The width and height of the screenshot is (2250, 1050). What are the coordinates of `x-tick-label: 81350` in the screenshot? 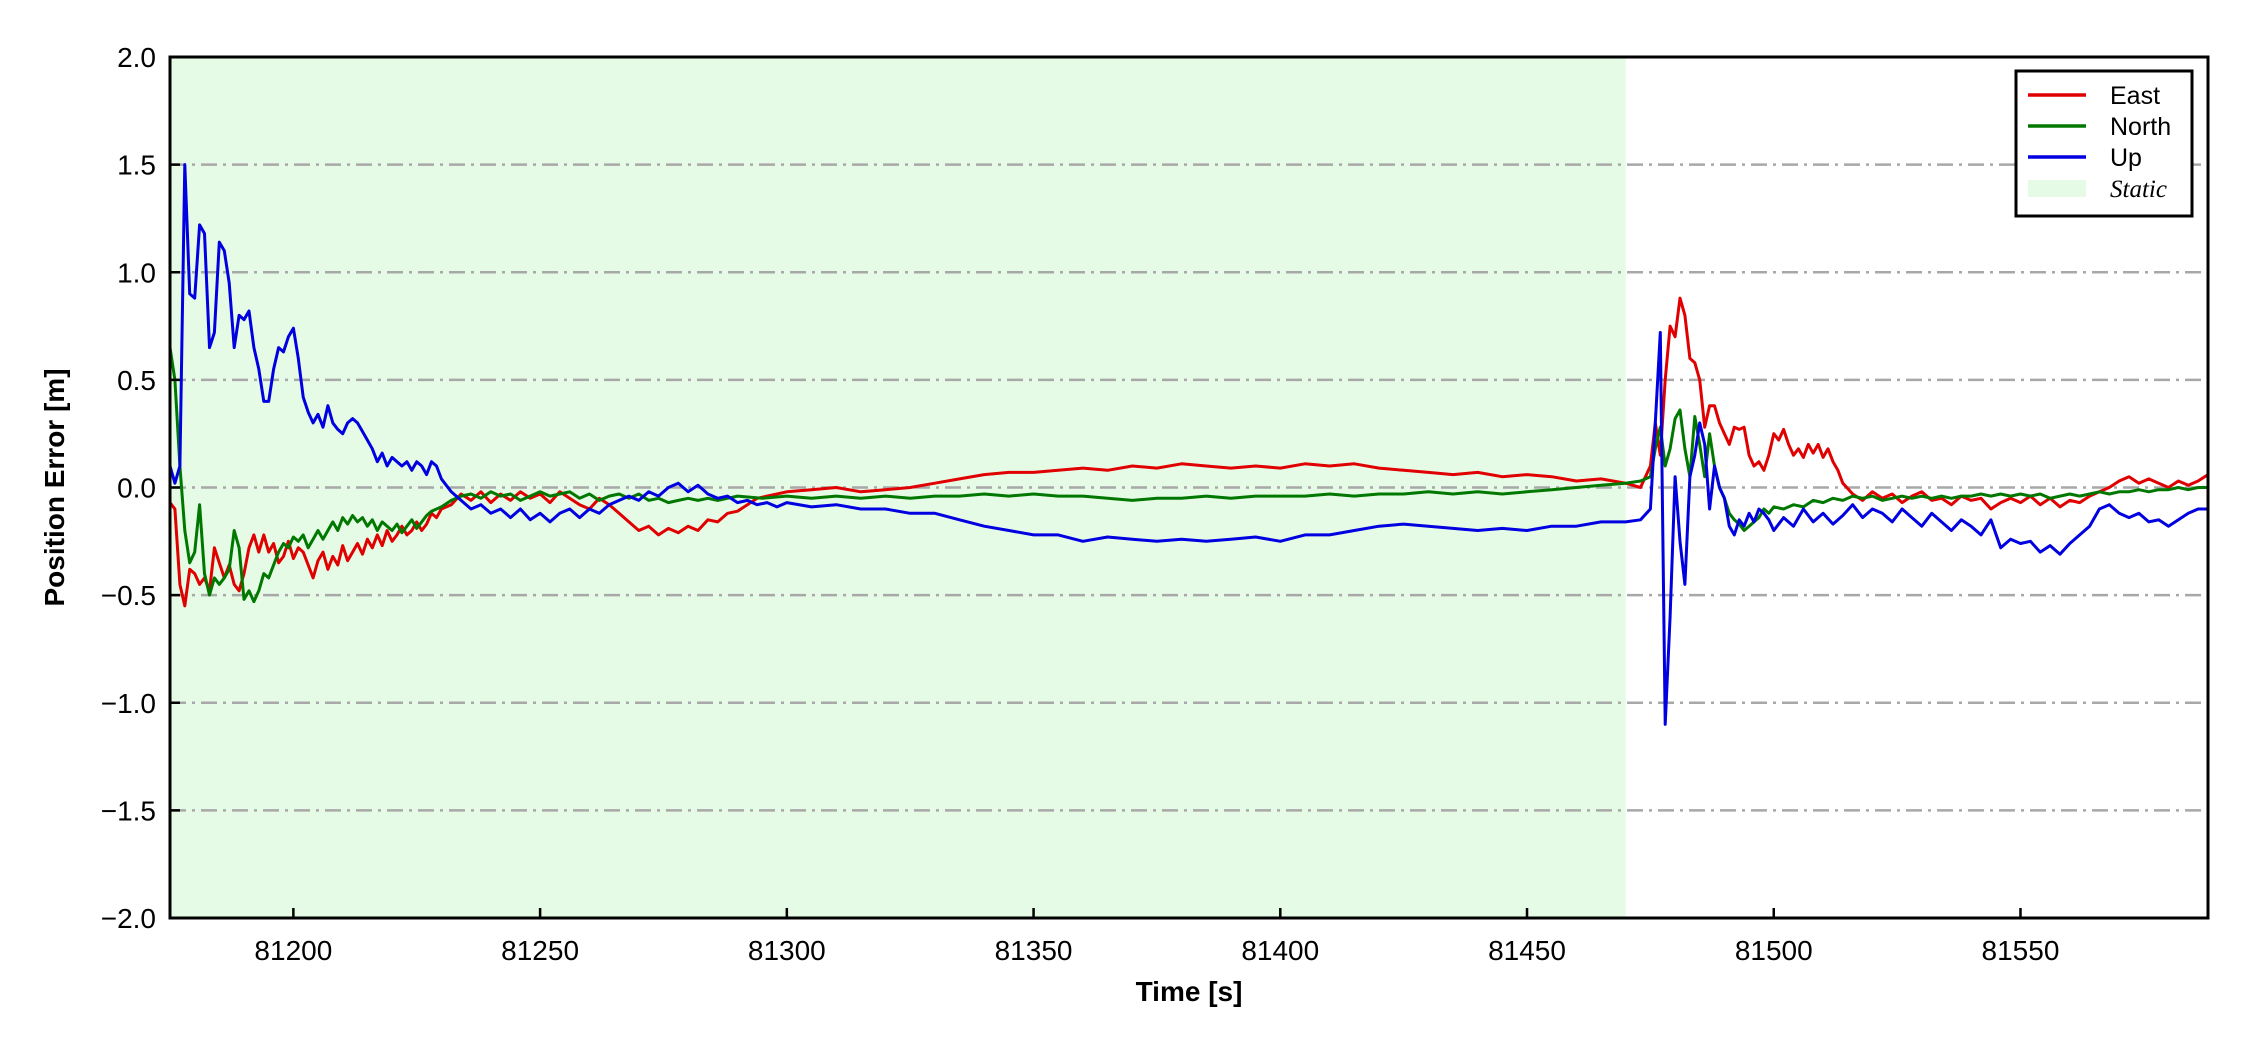 It's located at (1034, 950).